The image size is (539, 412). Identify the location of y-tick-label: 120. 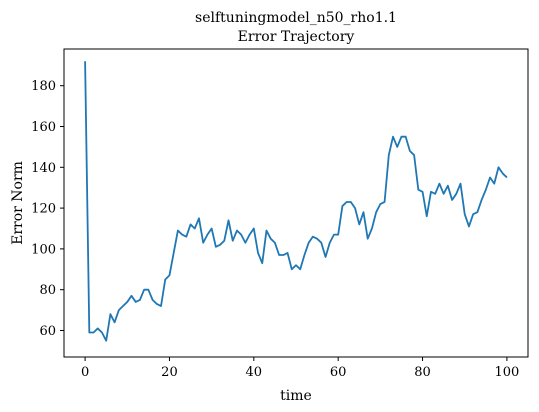
(43, 209).